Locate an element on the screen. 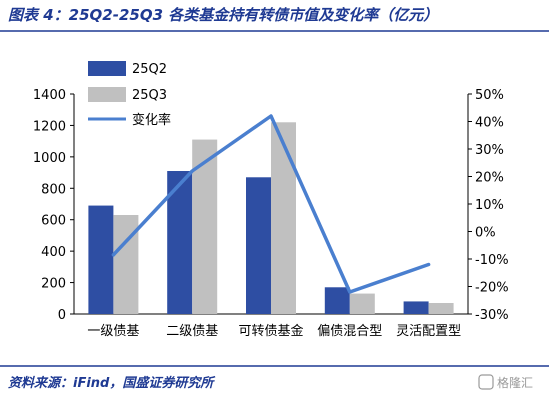 The image size is (549, 400). category-labels: 一级债基 二级债基 可转债基金 偏债混合型 灵活配置型 is located at coordinates (274, 331).